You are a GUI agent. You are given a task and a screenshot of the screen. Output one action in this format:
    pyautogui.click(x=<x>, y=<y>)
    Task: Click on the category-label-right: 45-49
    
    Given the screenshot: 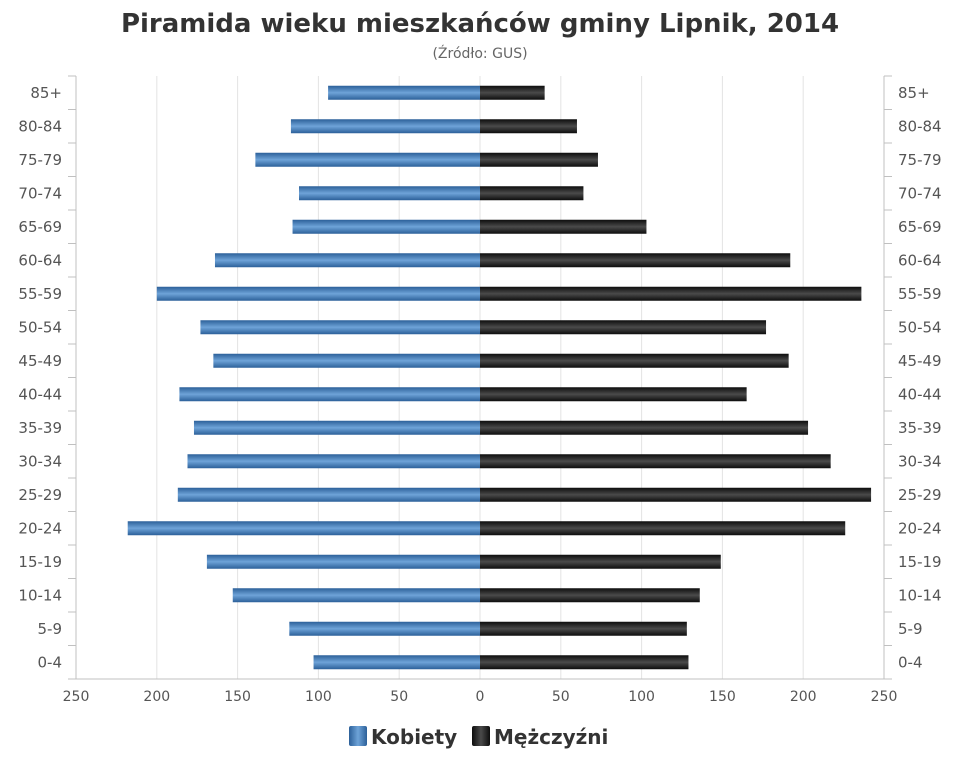 What is the action you would take?
    pyautogui.click(x=920, y=361)
    